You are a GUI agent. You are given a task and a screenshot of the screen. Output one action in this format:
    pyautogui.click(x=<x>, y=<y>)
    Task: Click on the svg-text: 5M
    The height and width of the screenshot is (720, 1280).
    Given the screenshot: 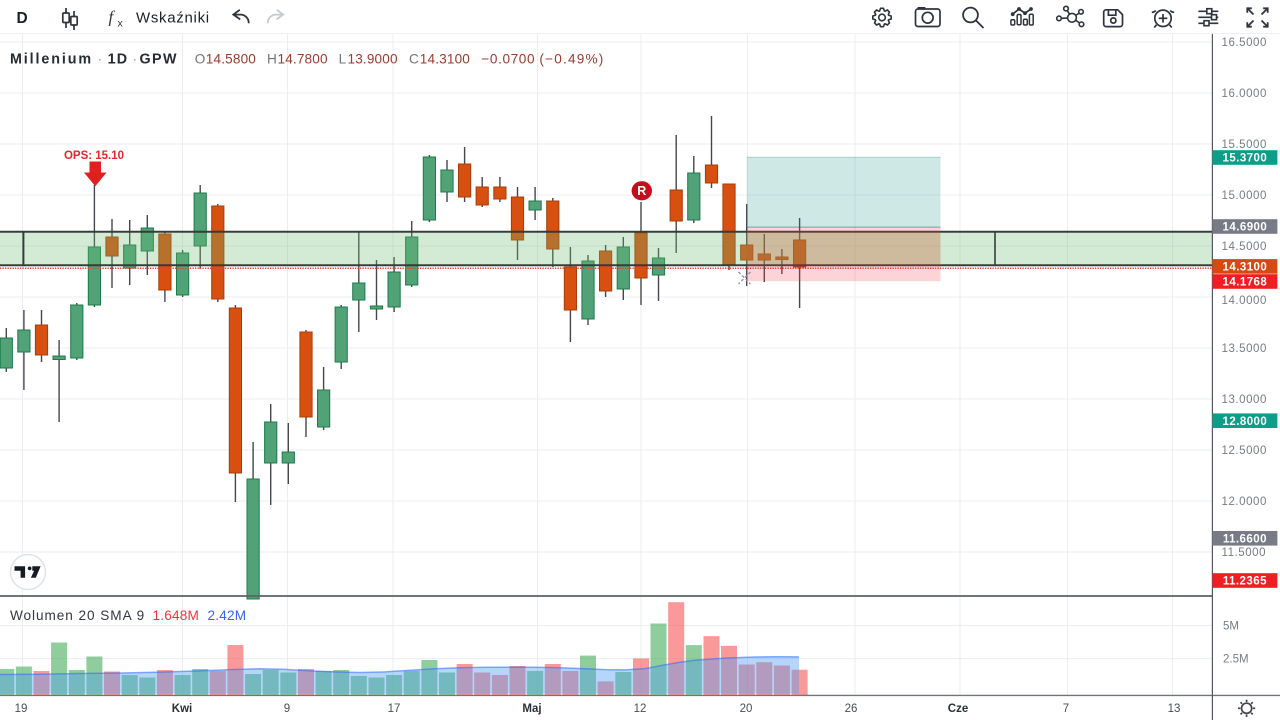 What is the action you would take?
    pyautogui.click(x=1231, y=627)
    